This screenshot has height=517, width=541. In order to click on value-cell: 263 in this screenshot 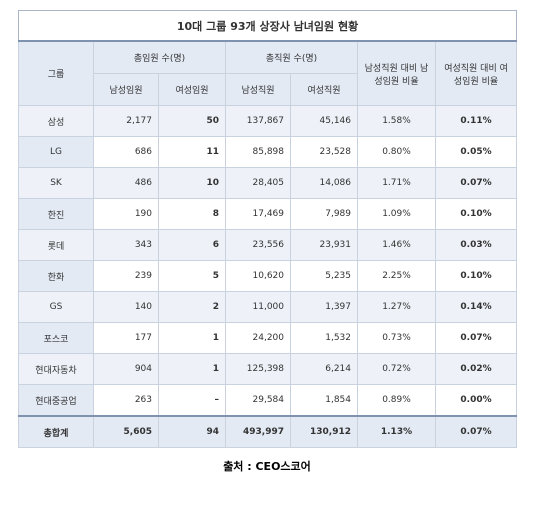, I will do `click(126, 400)`.